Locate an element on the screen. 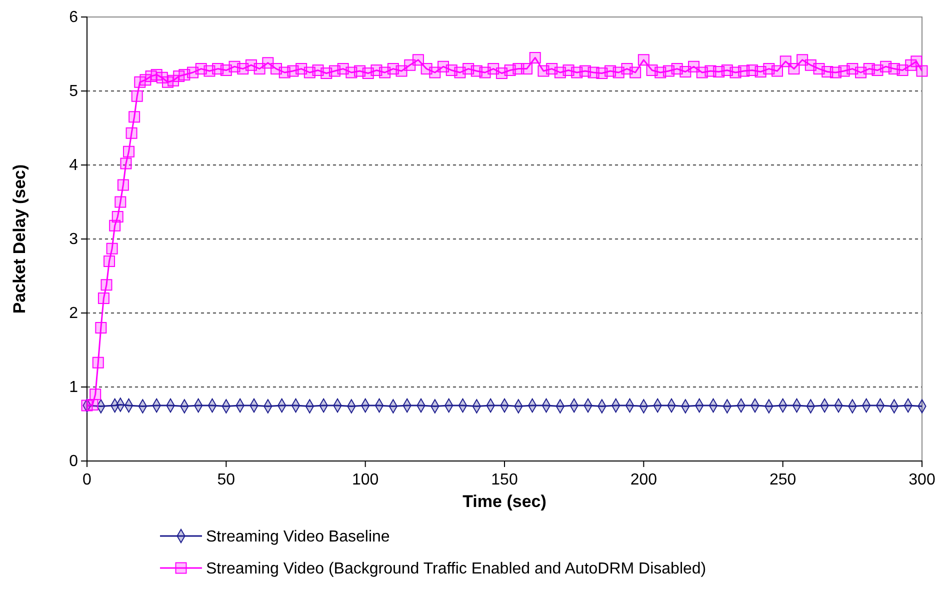 The width and height of the screenshot is (944, 602). legend-label: Streaming Video (Background Traffic Enabled and AutoDRM Disabled) is located at coordinates (456, 569).